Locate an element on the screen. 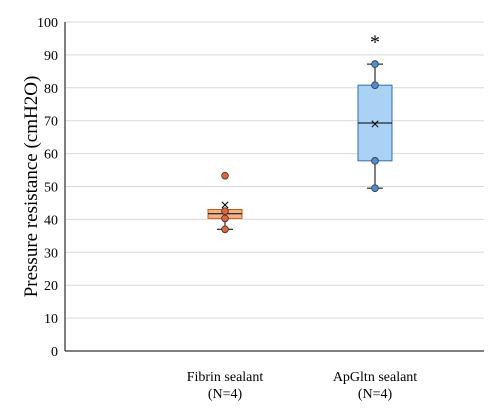 This screenshot has width=496, height=420. category-label-2: ApGltn sealant is located at coordinates (375, 377).